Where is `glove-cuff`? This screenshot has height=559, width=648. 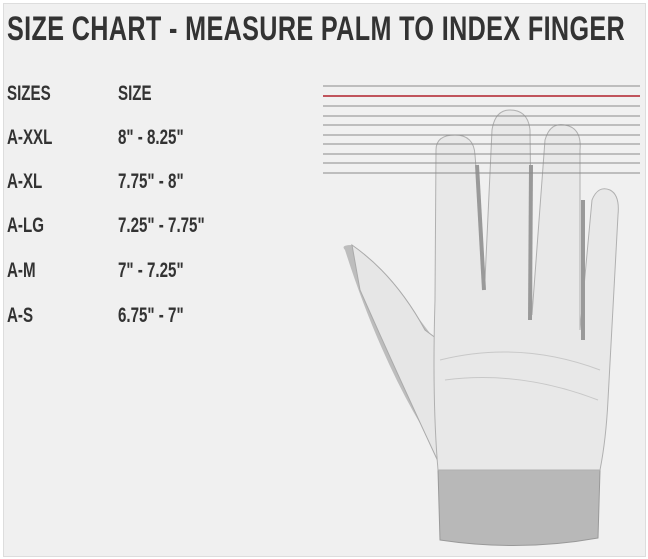
glove-cuff is located at coordinates (519, 508).